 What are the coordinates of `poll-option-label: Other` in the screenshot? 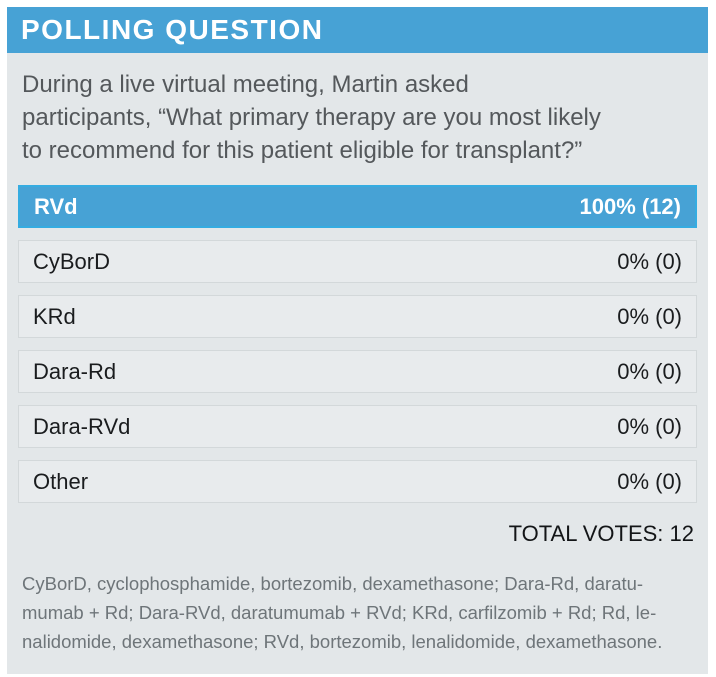 It's located at (61, 481).